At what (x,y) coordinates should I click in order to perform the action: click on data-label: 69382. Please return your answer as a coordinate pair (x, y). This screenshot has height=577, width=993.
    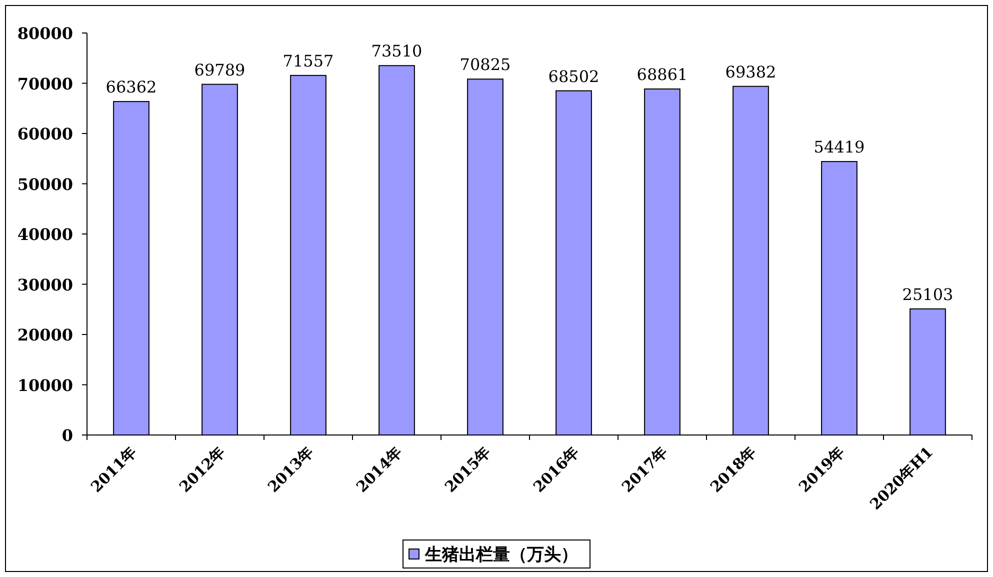
    Looking at the image, I should click on (750, 72).